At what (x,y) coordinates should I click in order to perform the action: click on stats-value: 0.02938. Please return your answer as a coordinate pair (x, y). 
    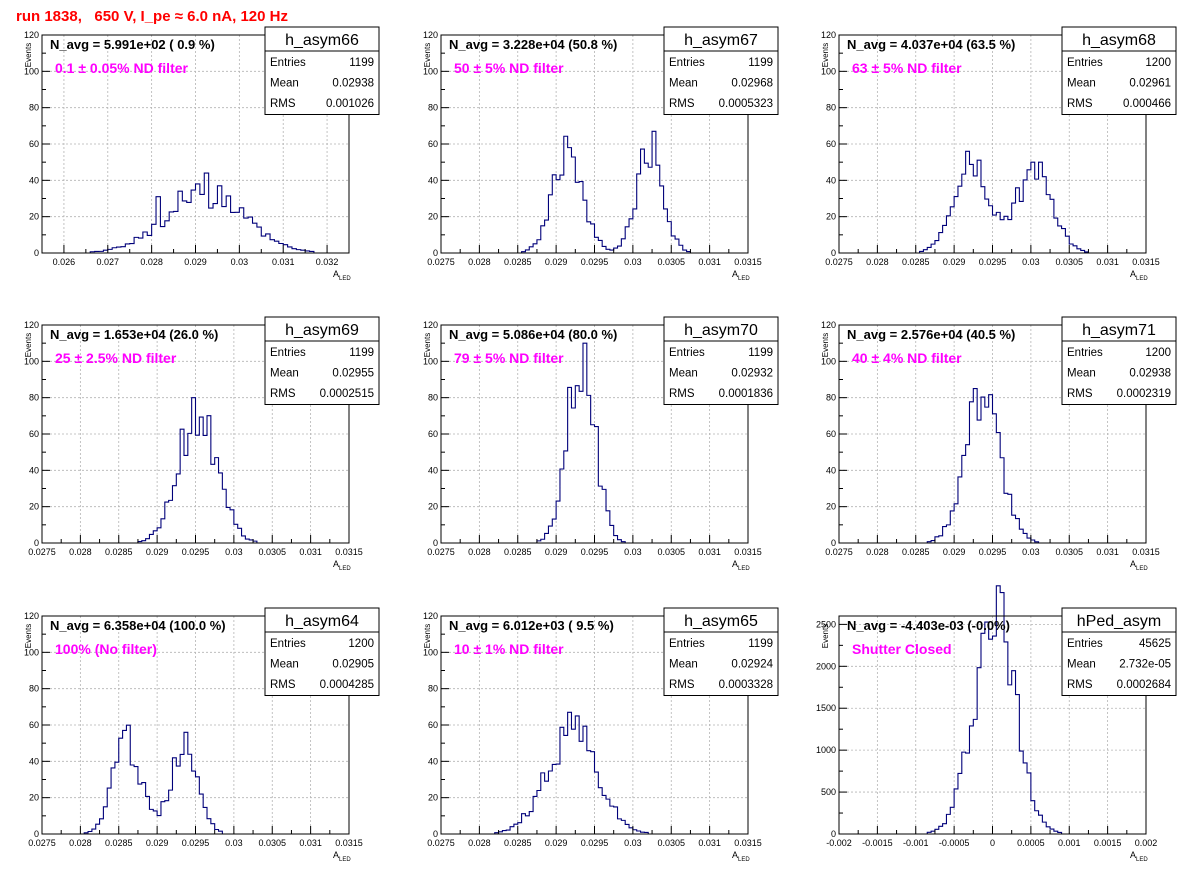
    Looking at the image, I should click on (353, 84).